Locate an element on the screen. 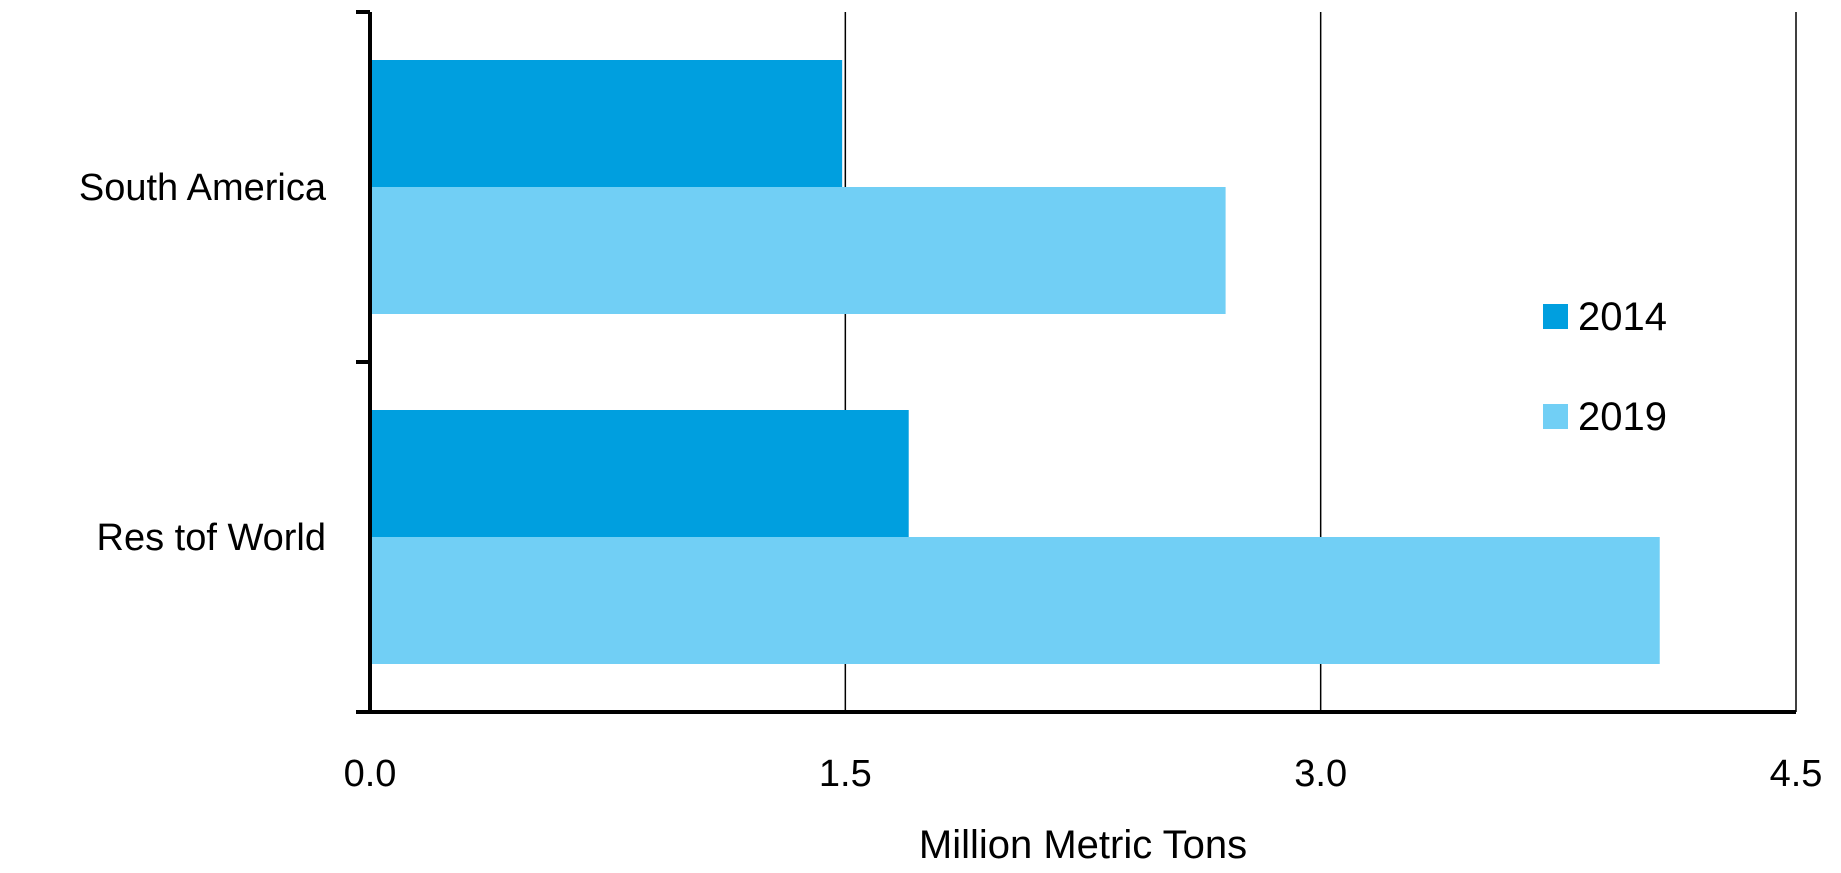 The width and height of the screenshot is (1841, 873). x-tick-label-1: 1.5 is located at coordinates (845, 774).